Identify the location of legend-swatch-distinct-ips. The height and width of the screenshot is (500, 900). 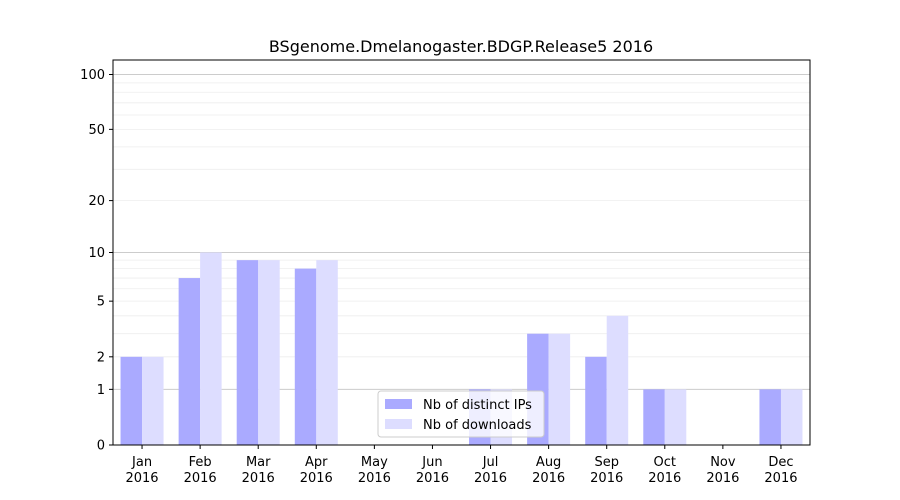
(398, 404).